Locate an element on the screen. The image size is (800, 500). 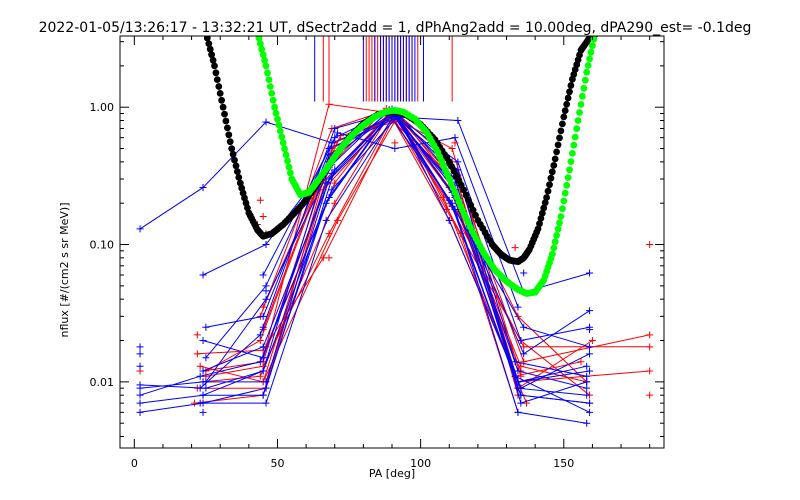
x-tick-label: 50 is located at coordinates (277, 463).